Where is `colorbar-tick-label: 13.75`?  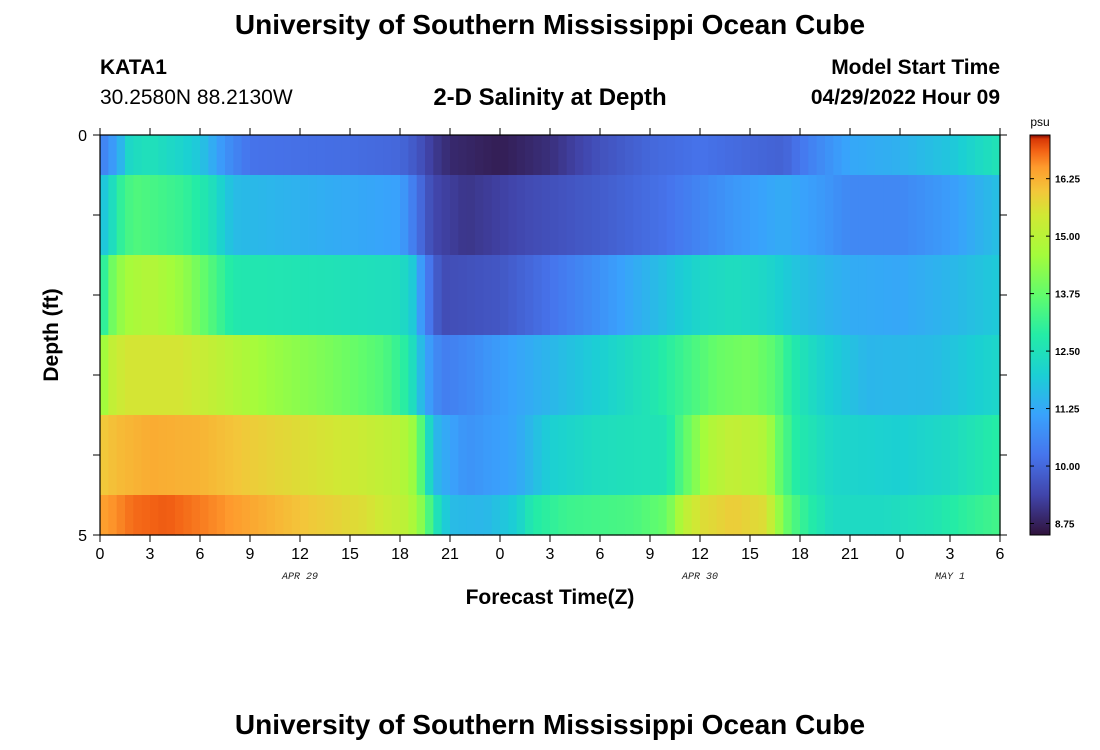
colorbar-tick-label: 13.75 is located at coordinates (1067, 295).